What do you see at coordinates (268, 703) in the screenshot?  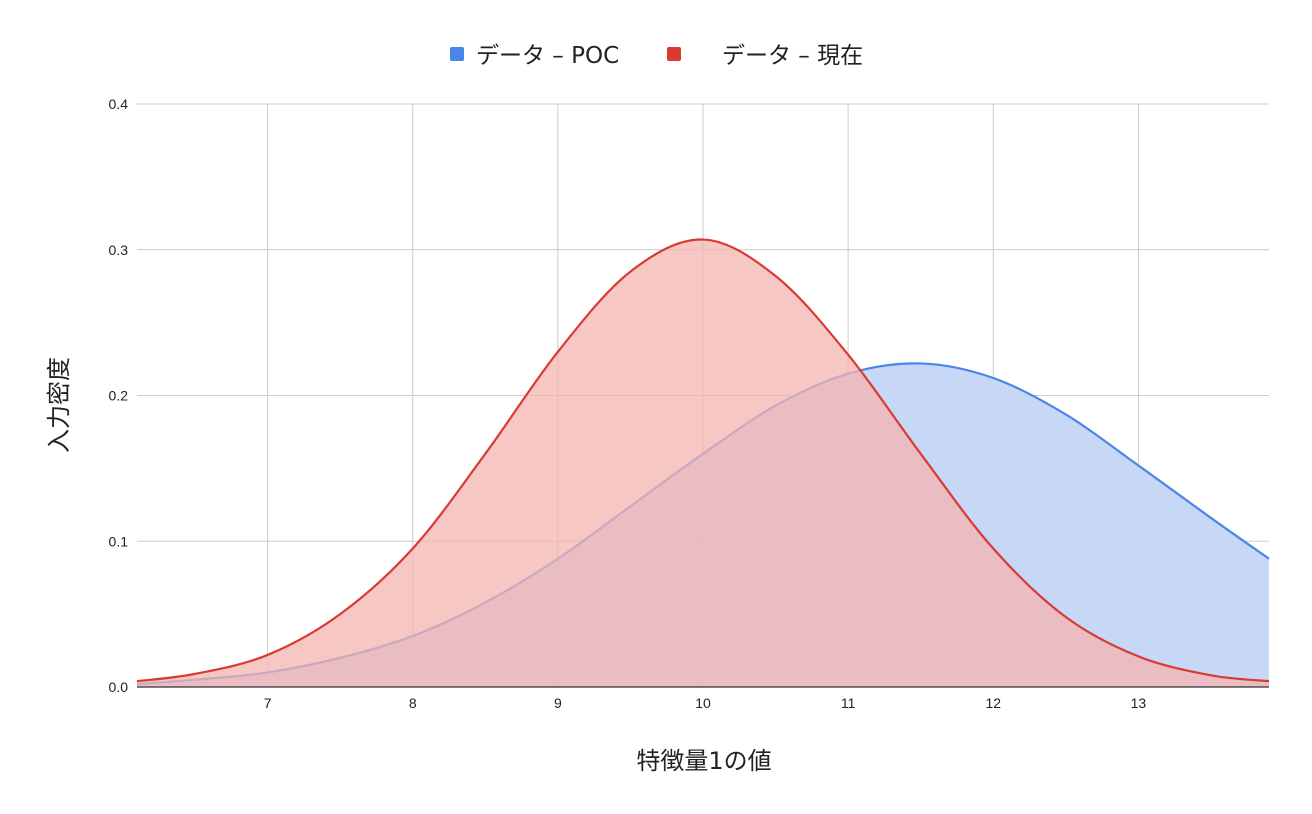 I see `x-tick-label: 7` at bounding box center [268, 703].